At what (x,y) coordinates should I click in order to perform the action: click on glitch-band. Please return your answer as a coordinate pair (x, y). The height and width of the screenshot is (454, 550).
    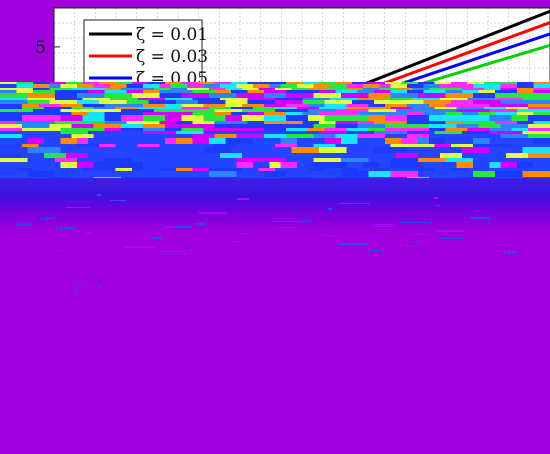
    Looking at the image, I should click on (275, 206).